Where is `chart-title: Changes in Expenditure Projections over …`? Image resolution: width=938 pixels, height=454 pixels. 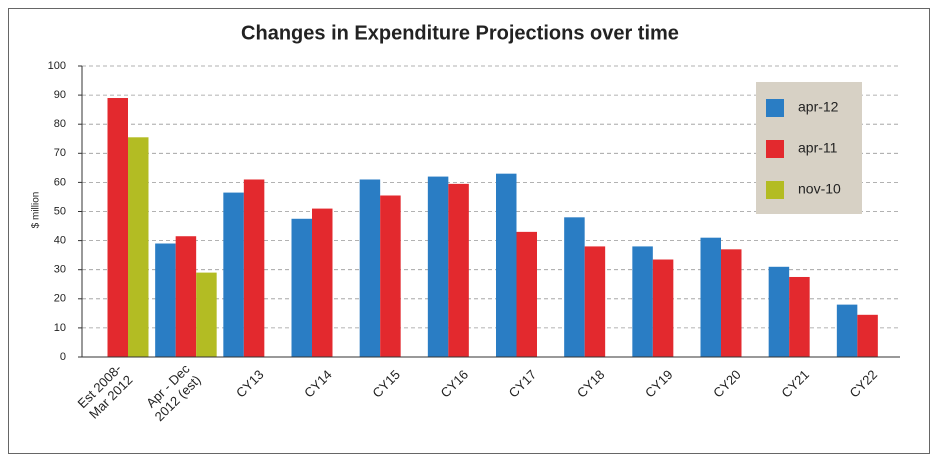 chart-title: Changes in Expenditure Projections over … is located at coordinates (460, 33).